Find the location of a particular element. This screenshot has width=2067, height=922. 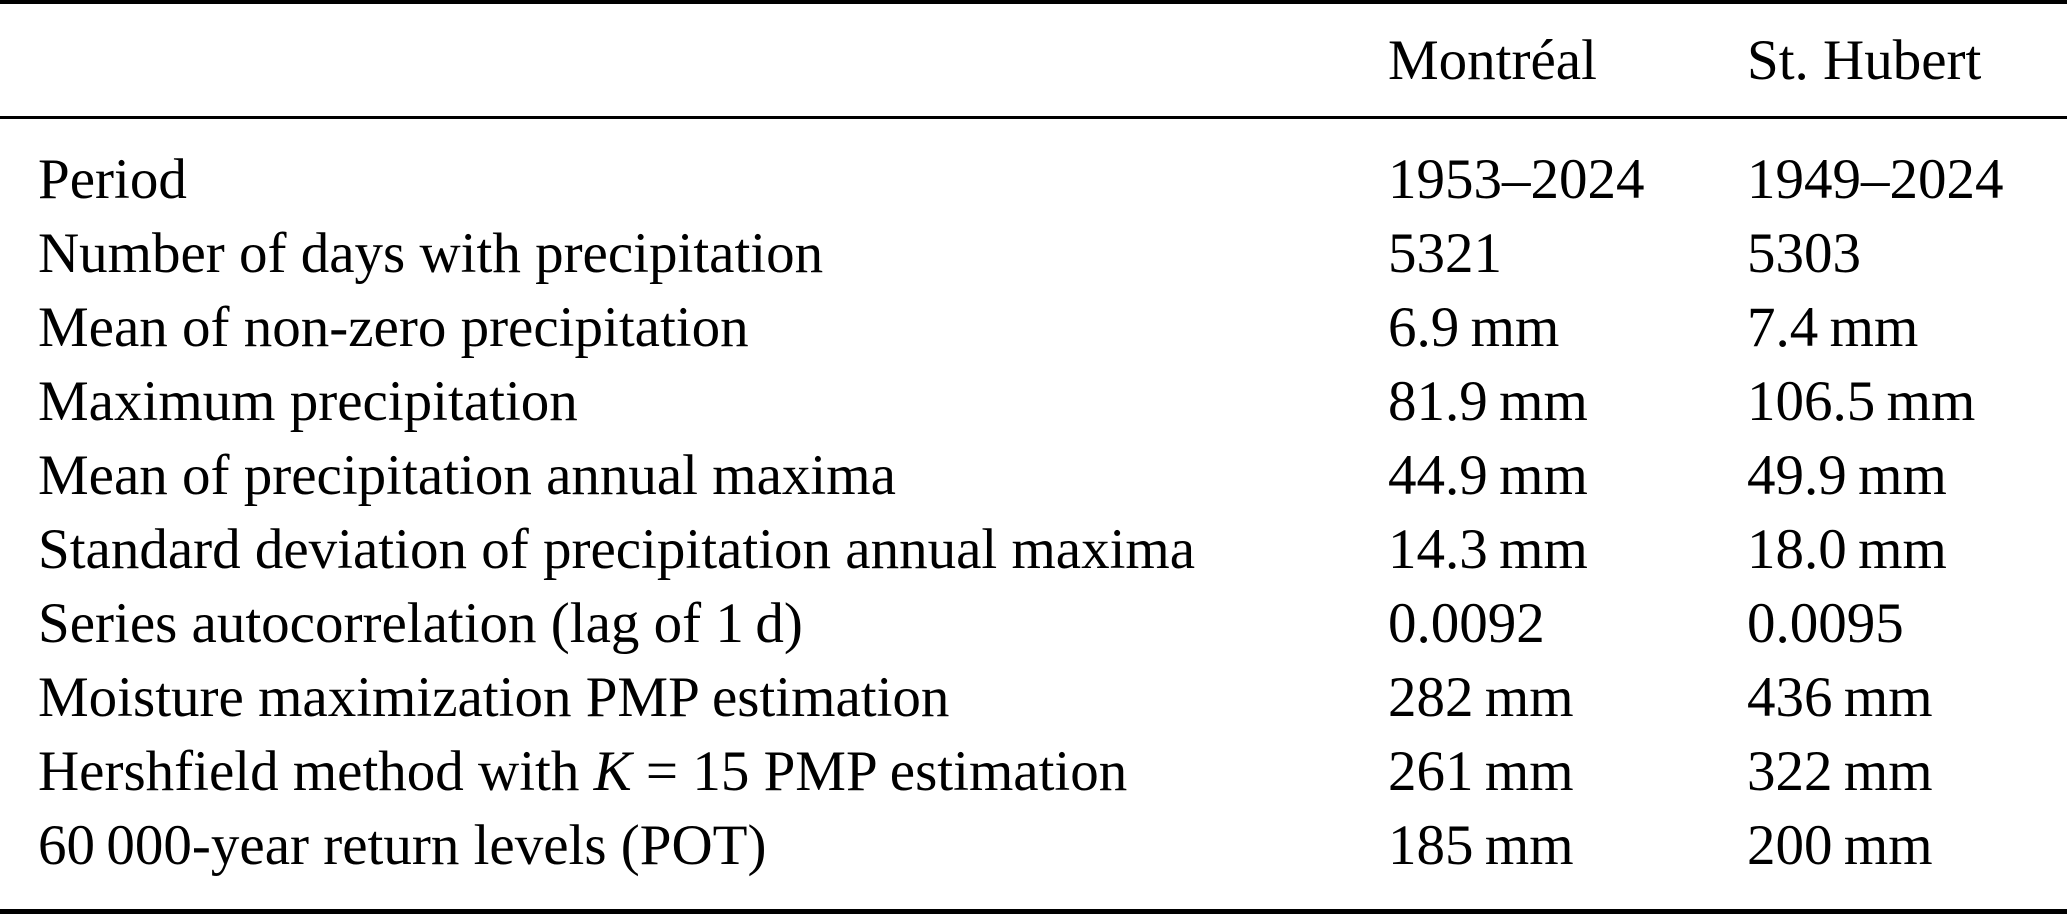

cell-st-hubert: 5303 is located at coordinates (1804, 253).